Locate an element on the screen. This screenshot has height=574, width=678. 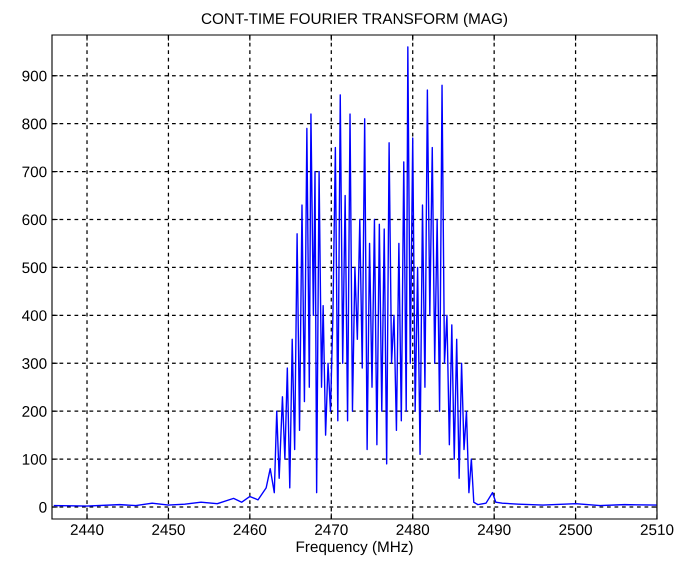
x-tick-label: 2450 is located at coordinates (168, 530).